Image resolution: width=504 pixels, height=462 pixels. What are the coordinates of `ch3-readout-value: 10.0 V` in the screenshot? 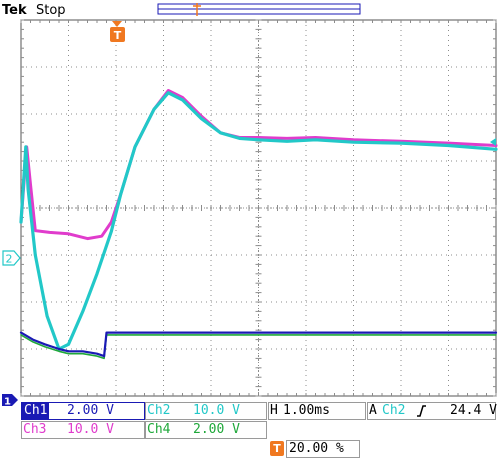 It's located at (90, 429).